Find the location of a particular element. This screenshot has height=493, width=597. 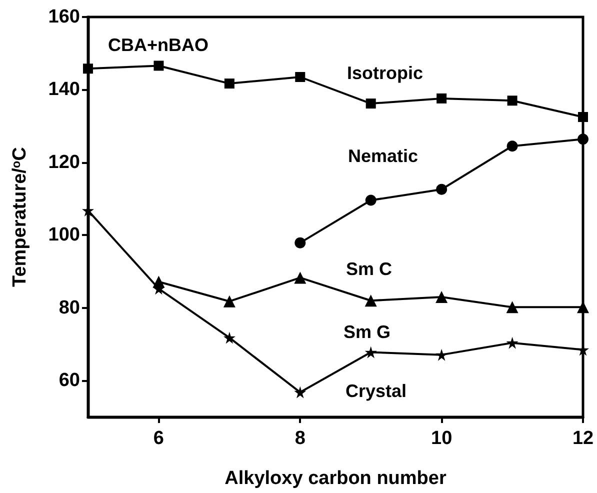

annotation: Crystal is located at coordinates (376, 391).